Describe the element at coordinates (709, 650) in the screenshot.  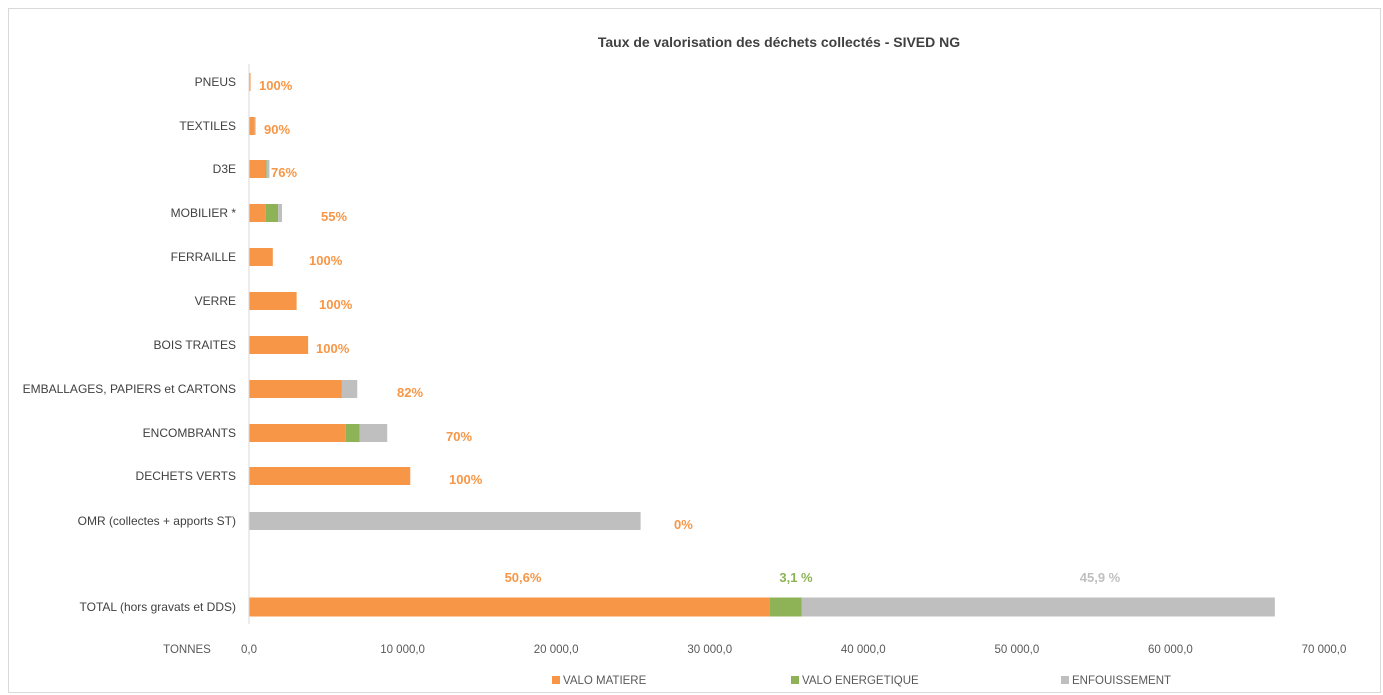
I see `x-tick-label: 30 000,0` at that location.